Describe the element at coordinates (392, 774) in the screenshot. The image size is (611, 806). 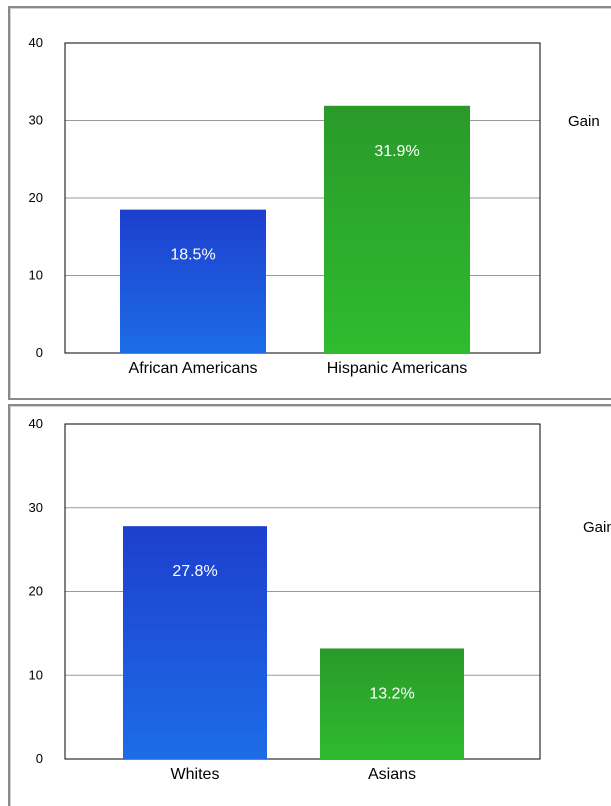
I see `x-category-label: Asians` at that location.